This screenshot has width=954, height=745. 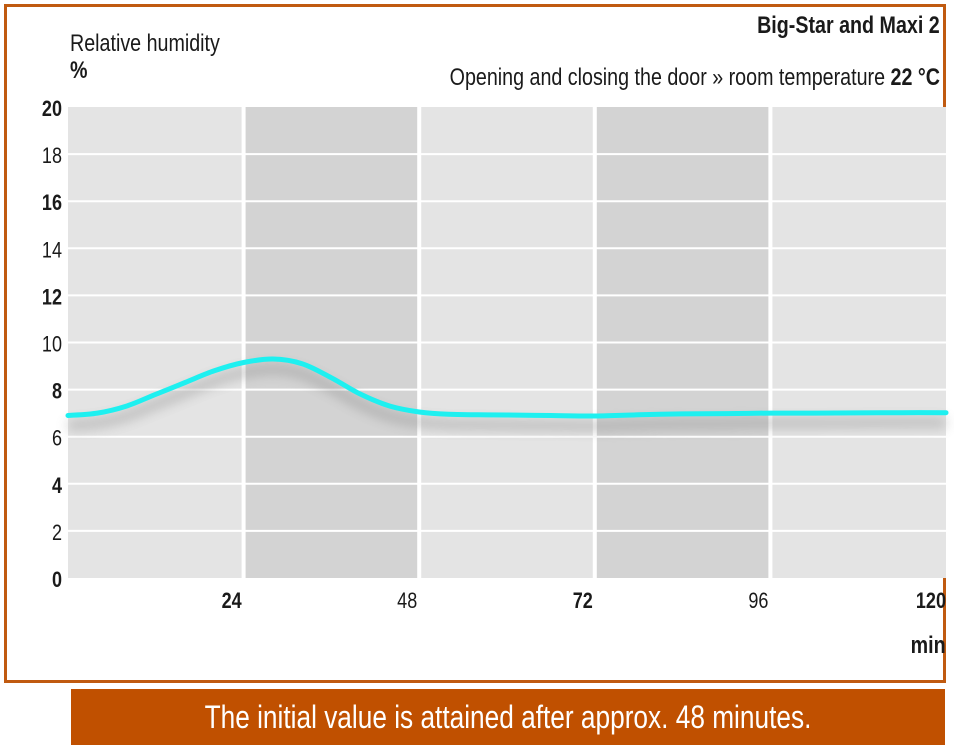 I want to click on y-tick-label-16: 16, so click(x=52, y=204).